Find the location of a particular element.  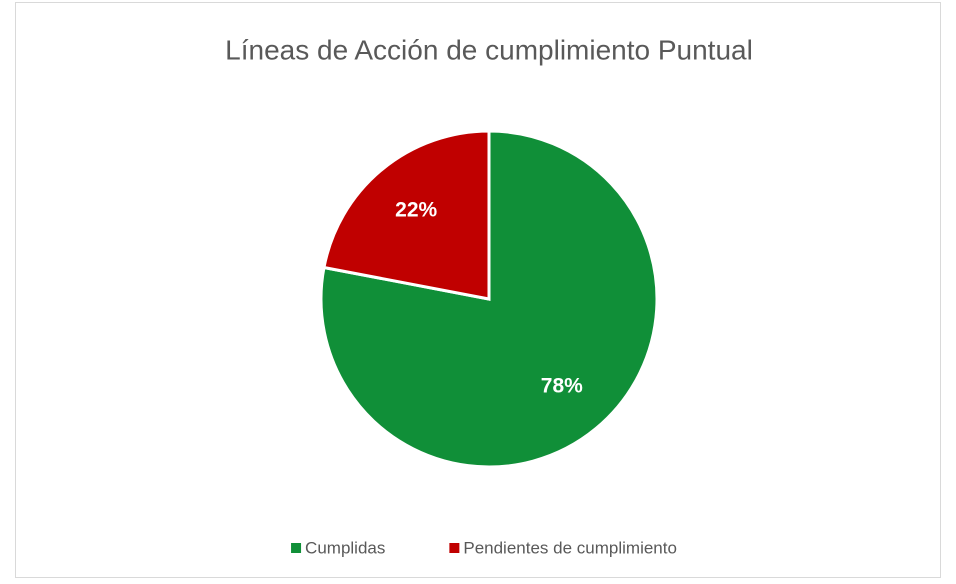

legend-label: Cumplidas is located at coordinates (345, 547).